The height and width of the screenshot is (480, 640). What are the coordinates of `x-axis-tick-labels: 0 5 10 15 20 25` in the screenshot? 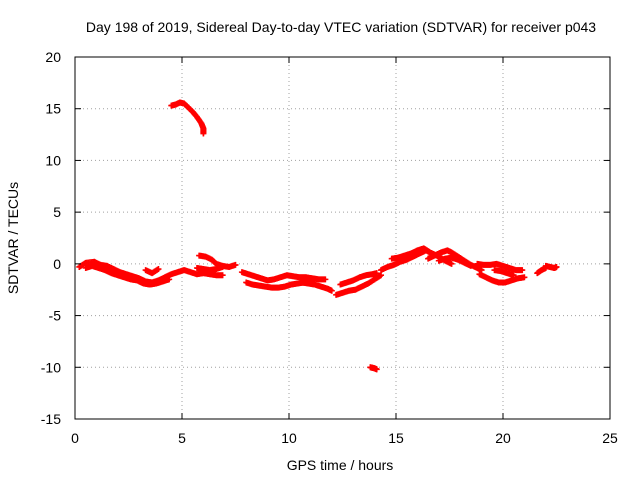 It's located at (344, 438).